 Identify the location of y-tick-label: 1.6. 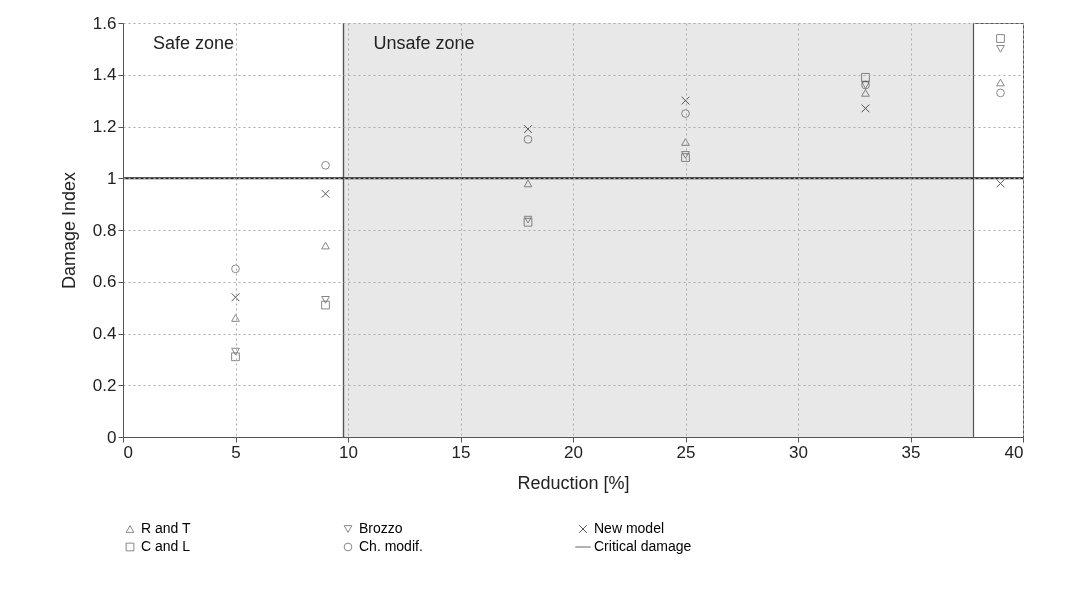
(104, 23).